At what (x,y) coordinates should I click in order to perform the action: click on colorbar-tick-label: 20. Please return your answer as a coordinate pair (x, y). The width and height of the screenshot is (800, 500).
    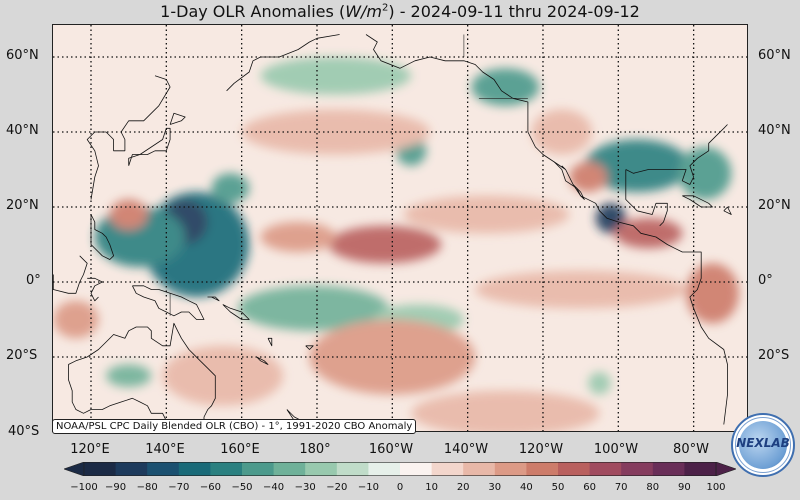
    Looking at the image, I should click on (463, 487).